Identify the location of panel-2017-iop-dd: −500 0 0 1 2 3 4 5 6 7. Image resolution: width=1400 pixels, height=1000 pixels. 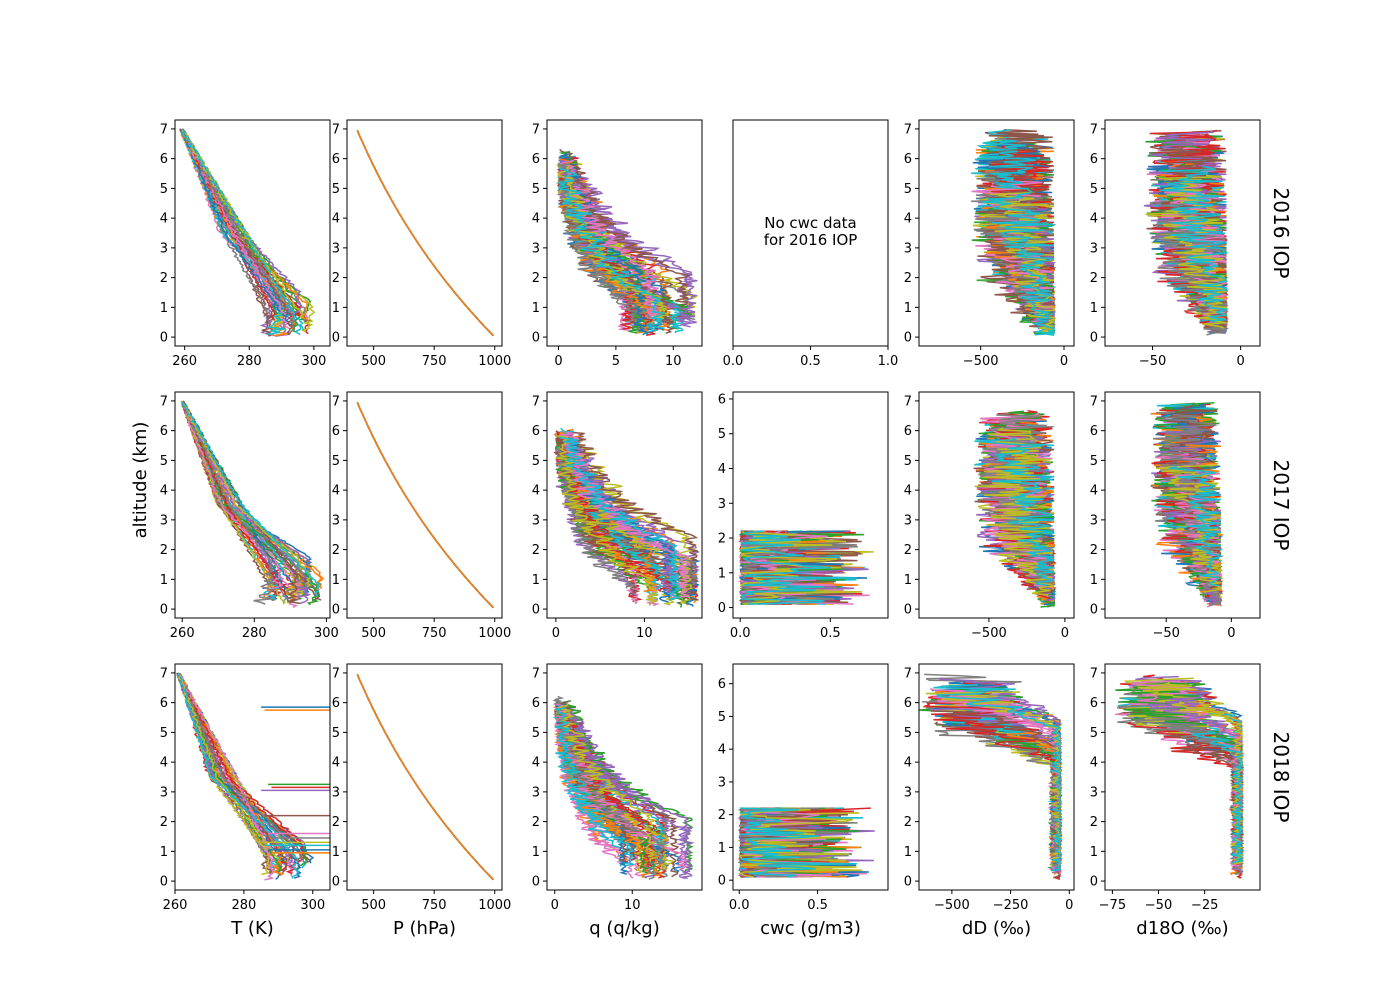
(989, 516).